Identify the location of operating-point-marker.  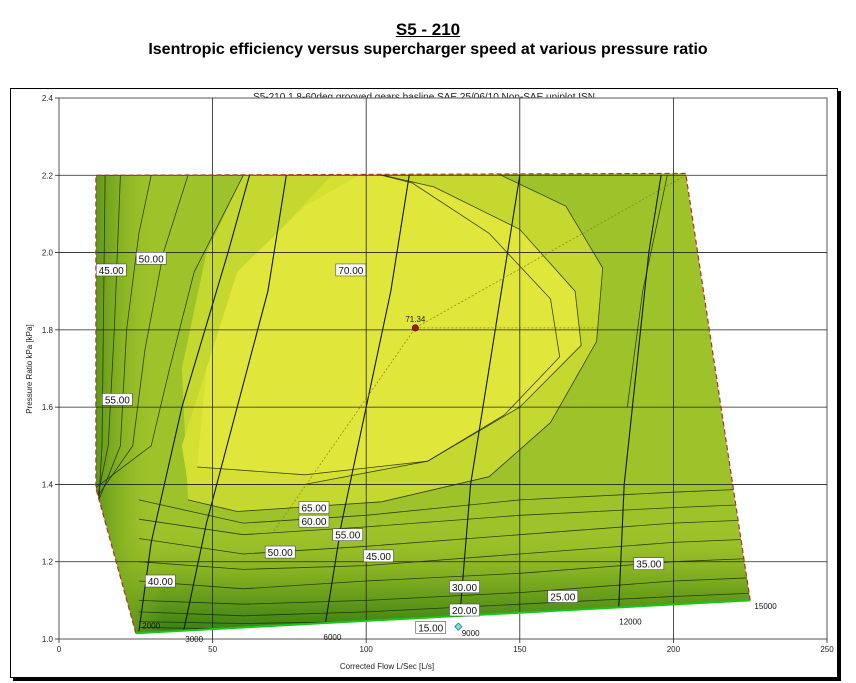
(458, 626).